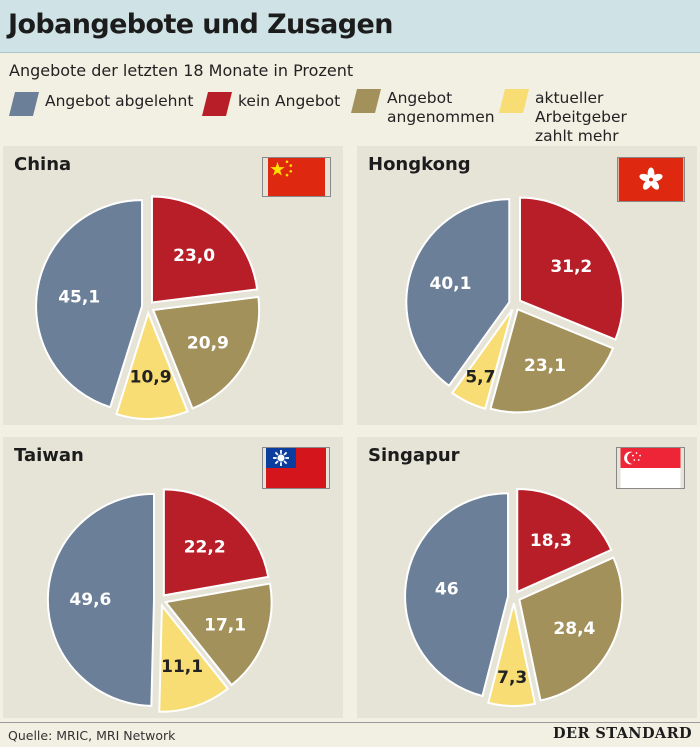  What do you see at coordinates (447, 590) in the screenshot?
I see `pie-value-label: 46` at bounding box center [447, 590].